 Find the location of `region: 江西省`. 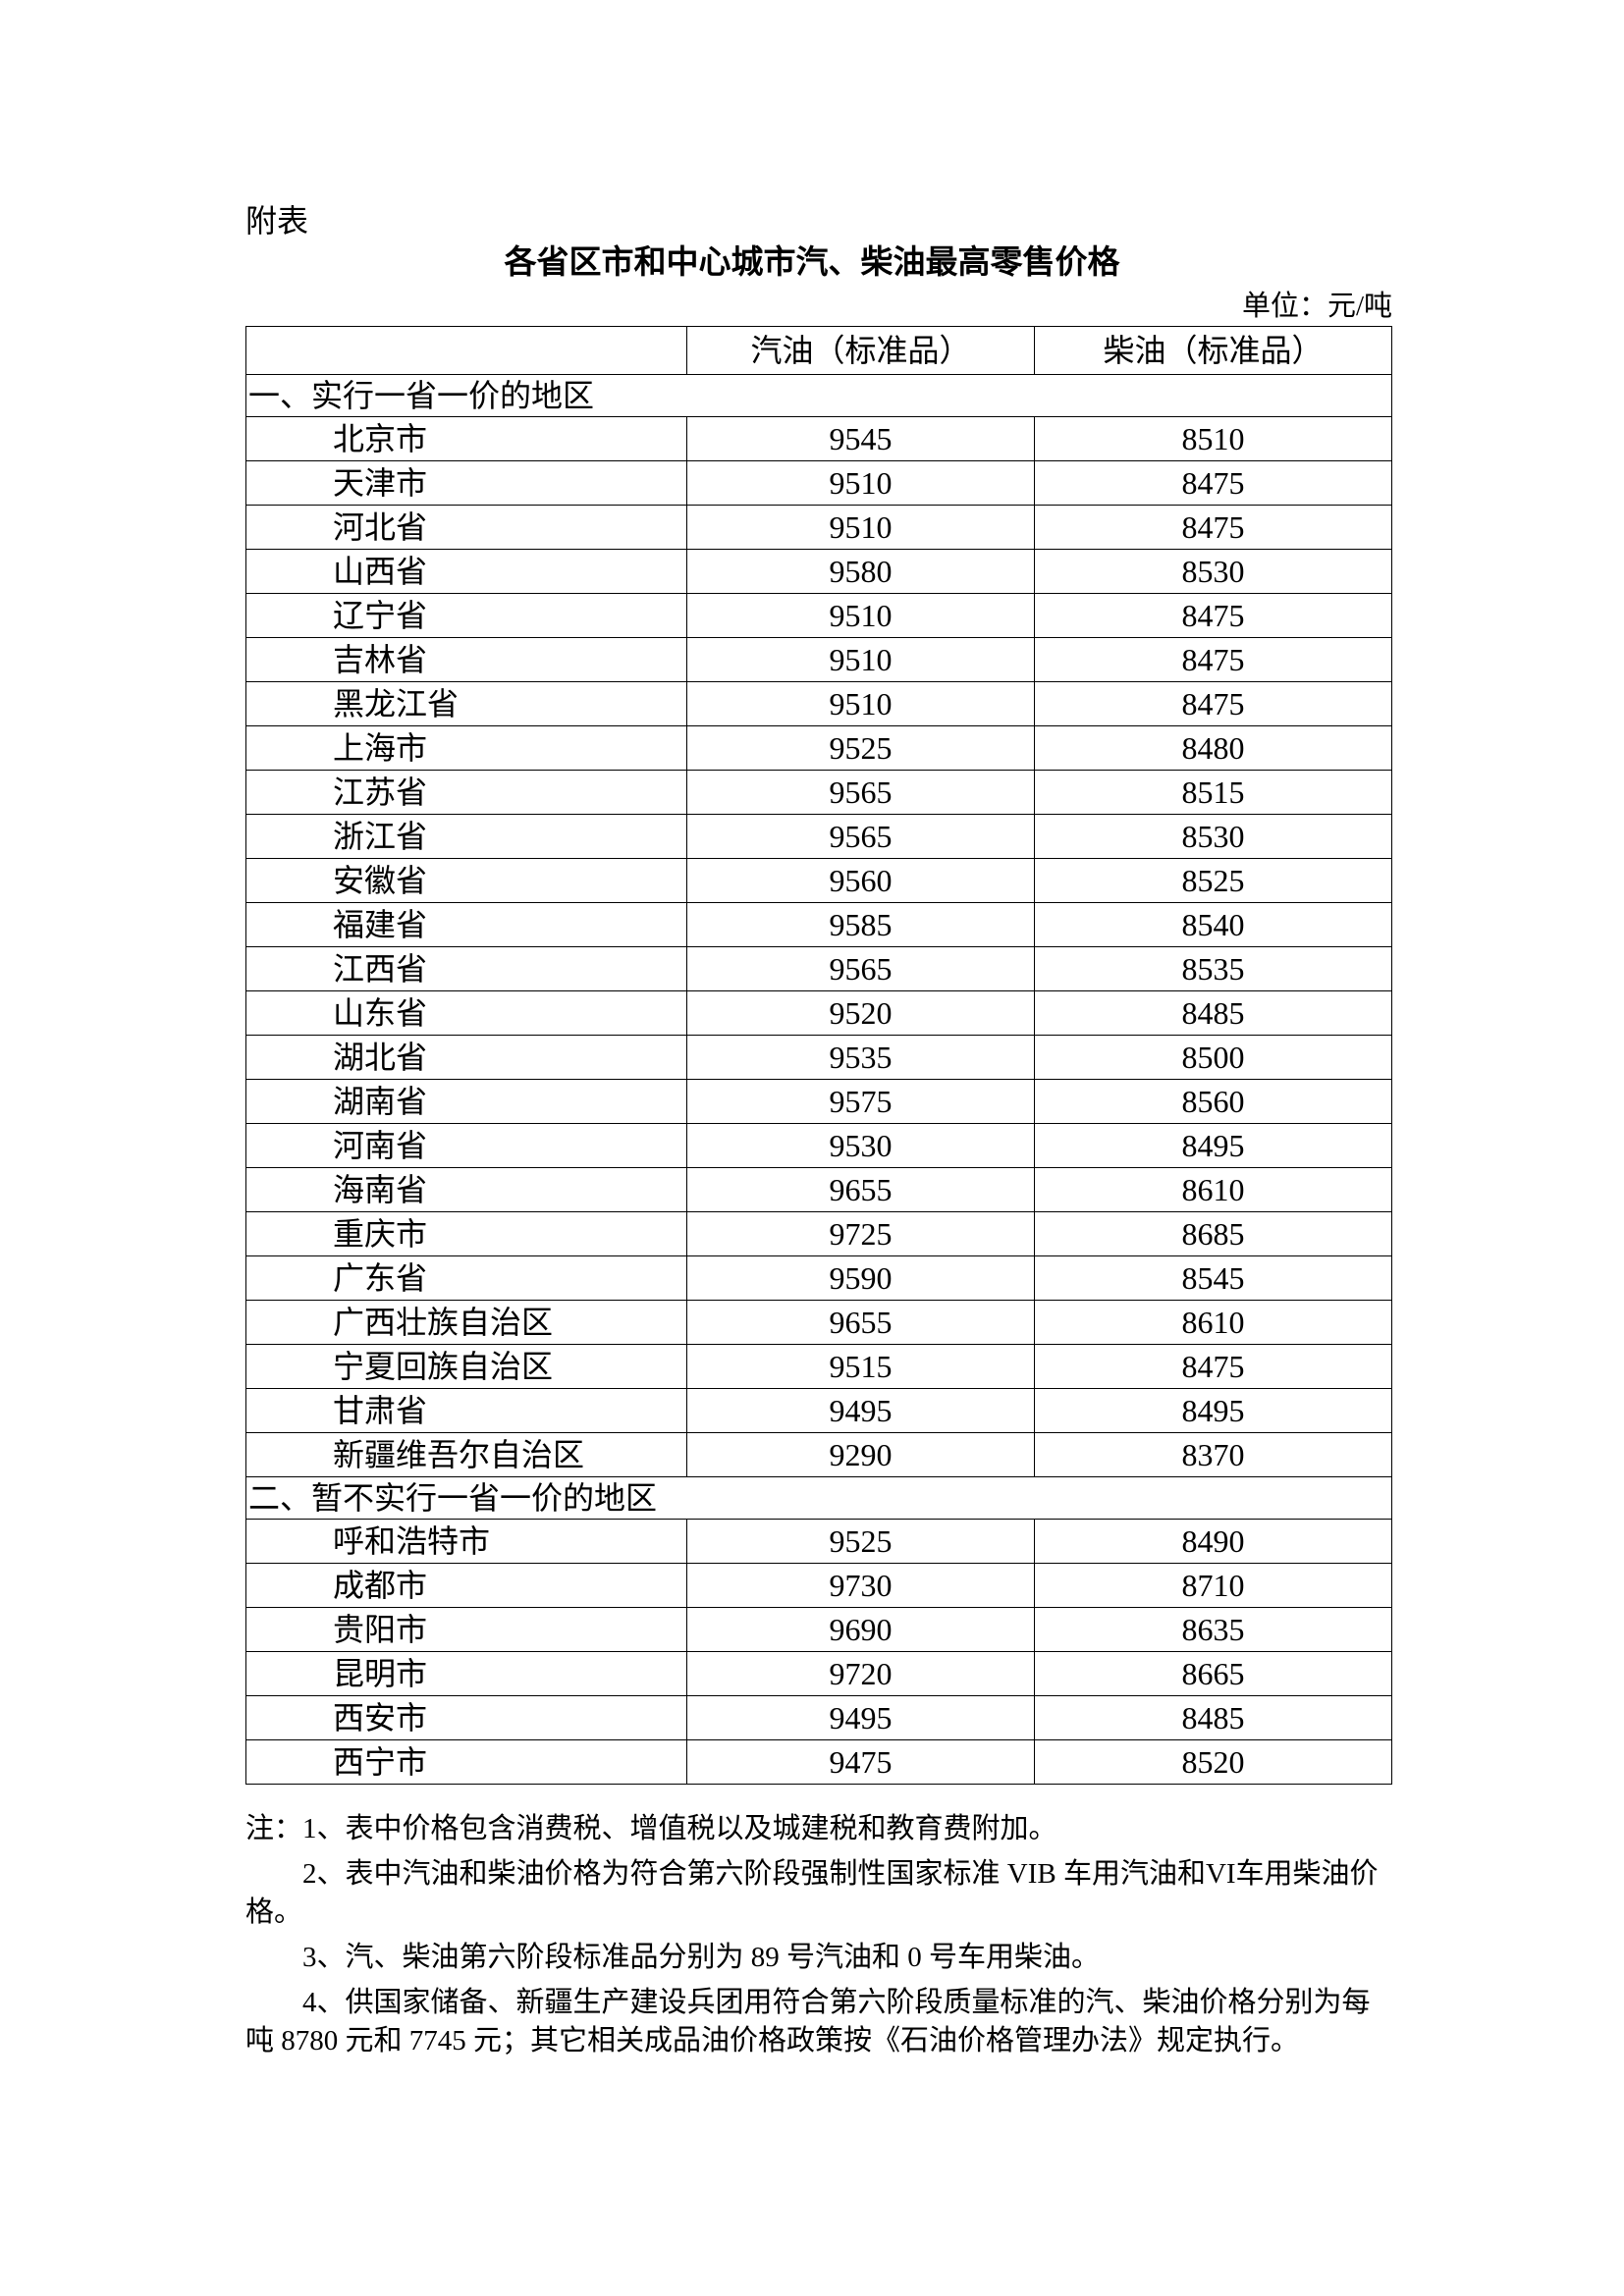

region: 江西省 is located at coordinates (466, 969).